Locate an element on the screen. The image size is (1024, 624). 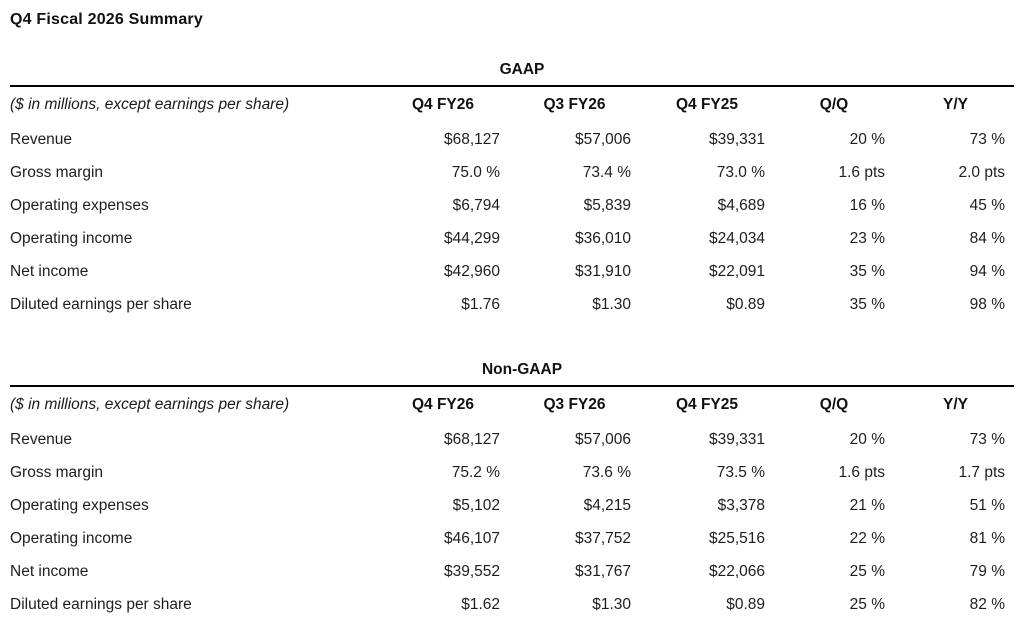
non-gaap-column-header-q4fy25: Q4 FY25 is located at coordinates (707, 404).